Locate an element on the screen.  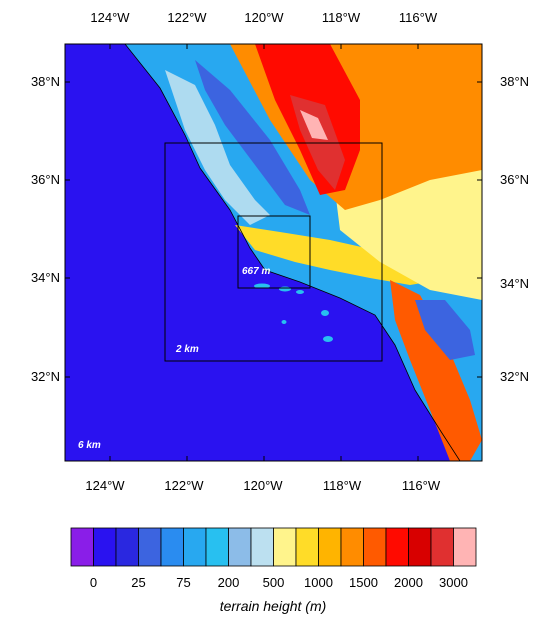
bottom-lon-label: 122°W is located at coordinates (184, 485).